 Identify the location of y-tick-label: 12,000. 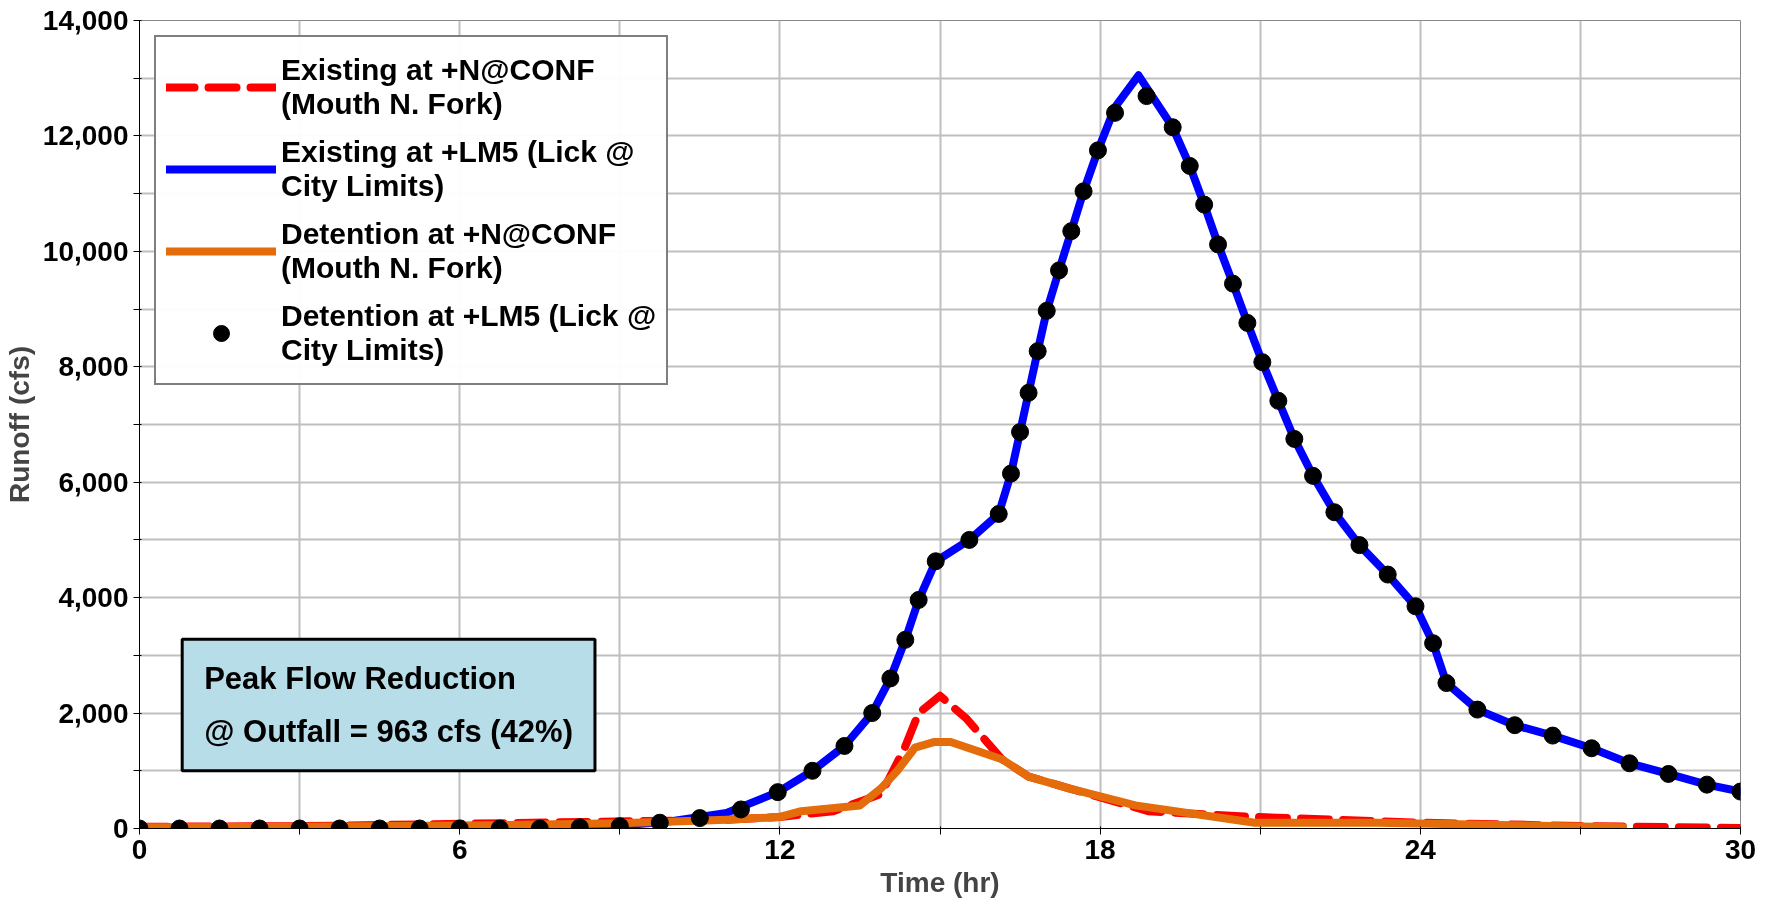
(85, 136).